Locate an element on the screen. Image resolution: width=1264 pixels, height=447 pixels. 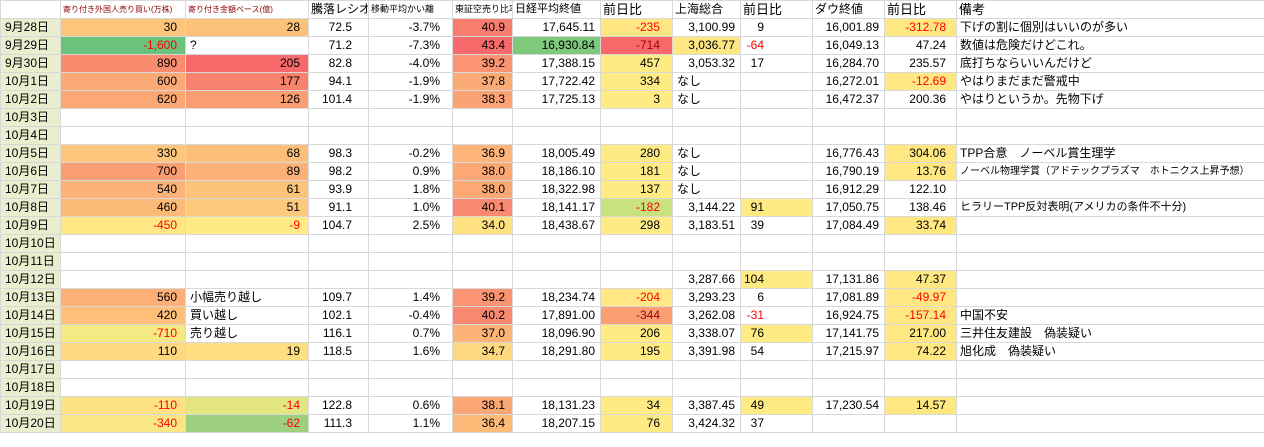
cell-nikkei: 16,930.84 is located at coordinates (556, 45).